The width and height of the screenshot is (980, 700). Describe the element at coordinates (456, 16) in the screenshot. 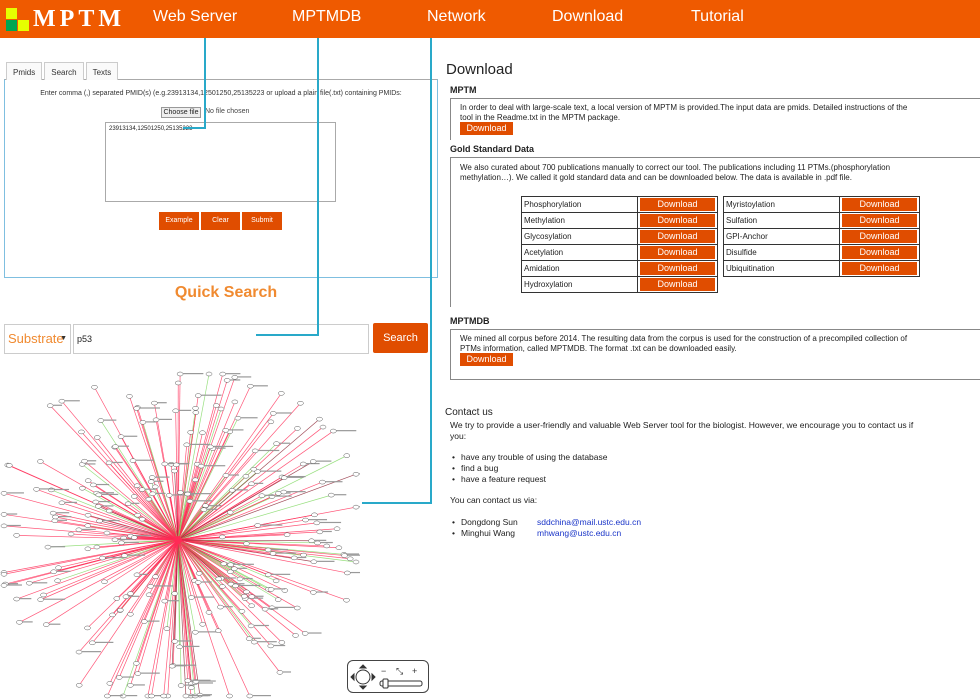

I see `nav-network: Network` at that location.